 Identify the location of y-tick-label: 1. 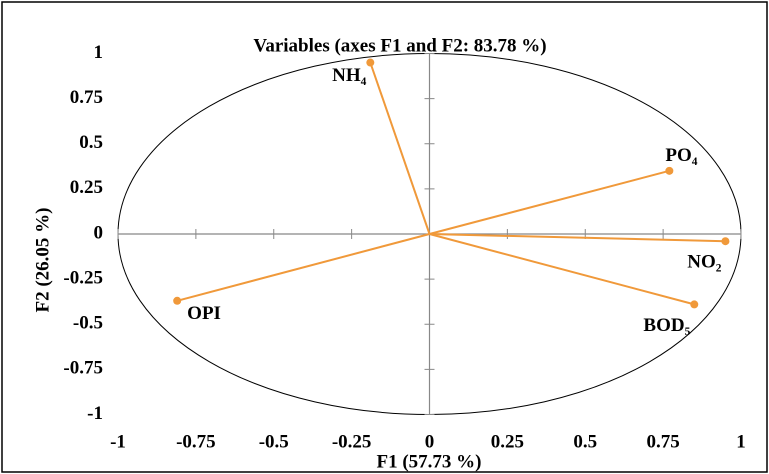
(99, 52).